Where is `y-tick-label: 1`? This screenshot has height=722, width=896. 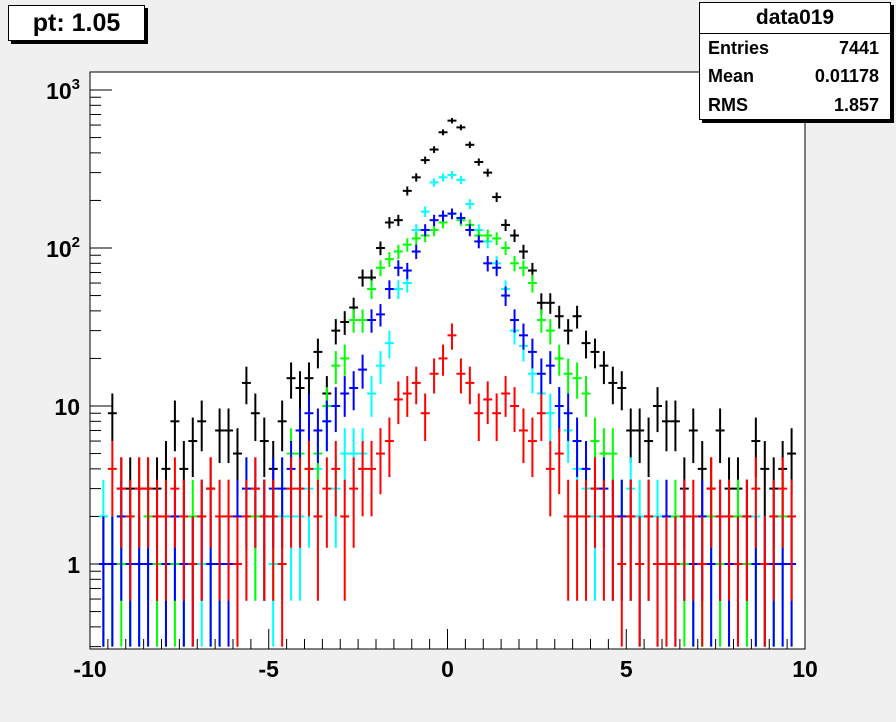
y-tick-label: 1 is located at coordinates (73, 565).